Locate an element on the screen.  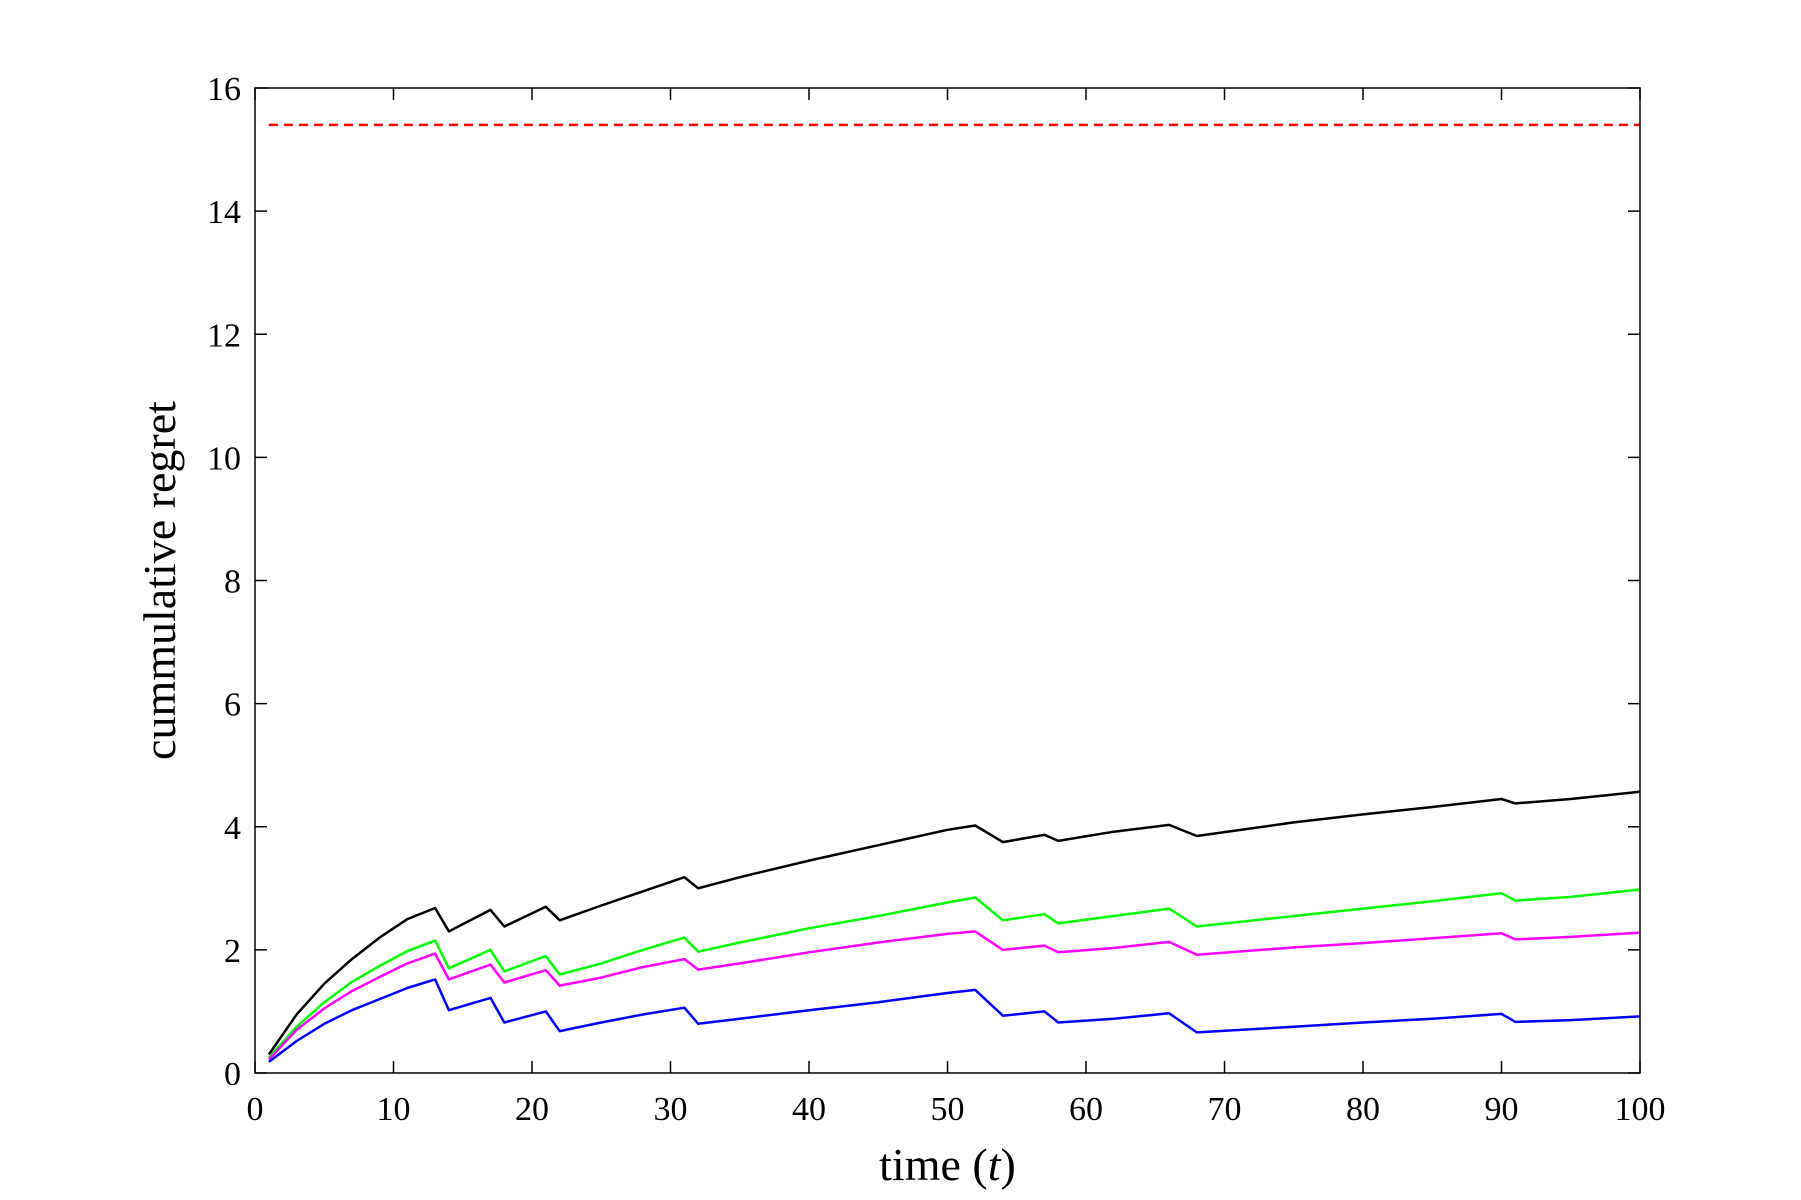
x-tick-label: 20 is located at coordinates (532, 1109).